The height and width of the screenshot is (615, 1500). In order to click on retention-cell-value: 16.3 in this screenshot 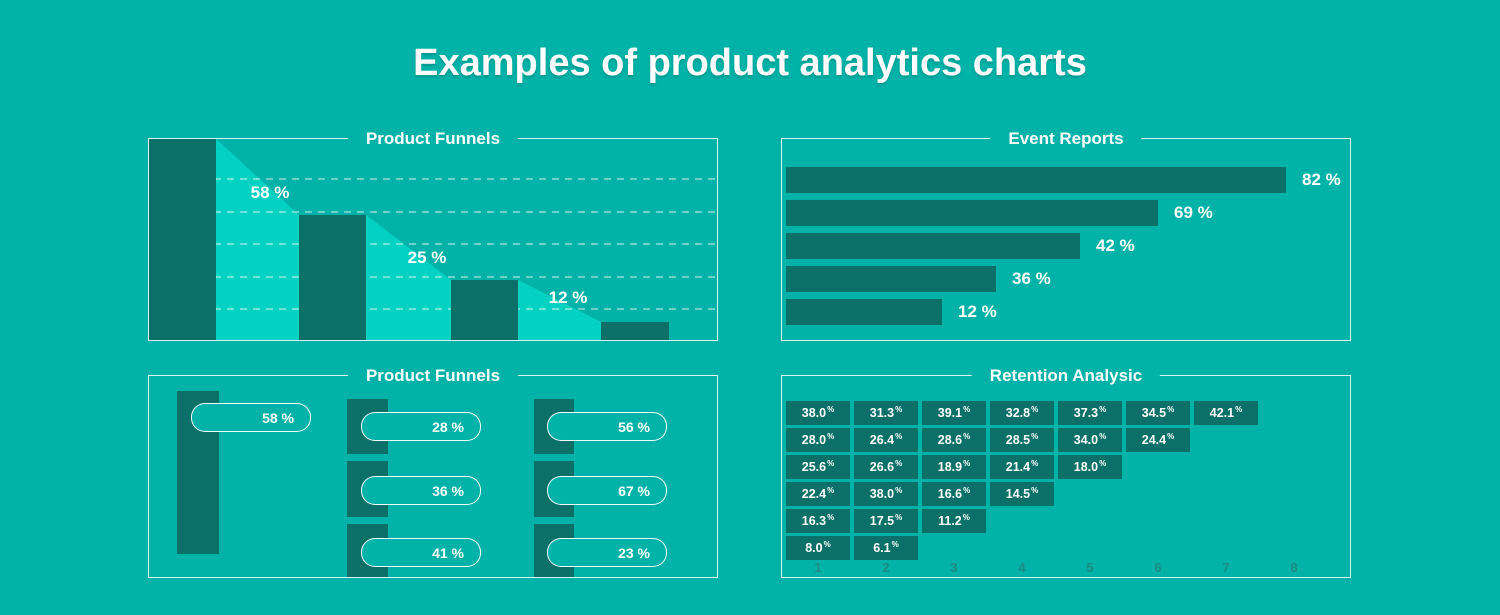, I will do `click(814, 521)`.